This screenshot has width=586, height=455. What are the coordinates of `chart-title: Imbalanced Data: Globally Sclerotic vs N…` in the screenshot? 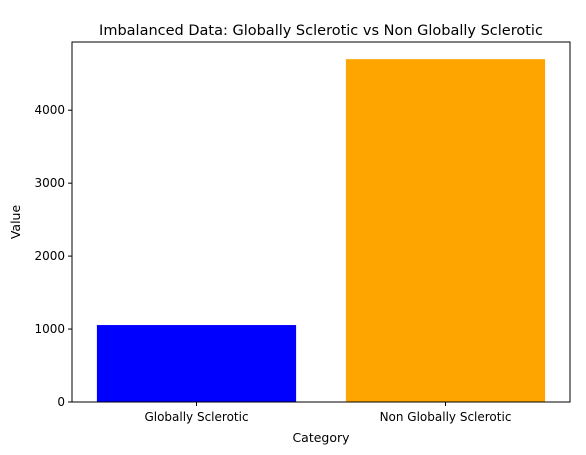 It's located at (321, 31).